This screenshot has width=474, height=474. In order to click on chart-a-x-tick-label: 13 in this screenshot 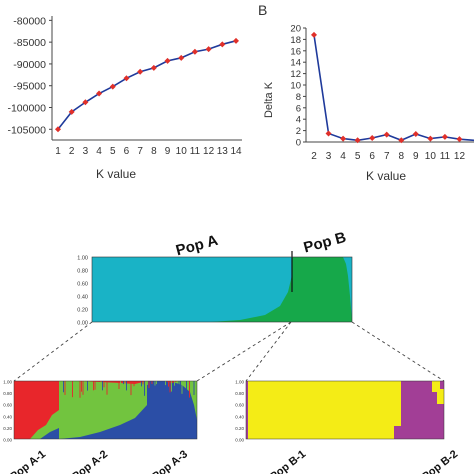, I will do `click(223, 151)`.